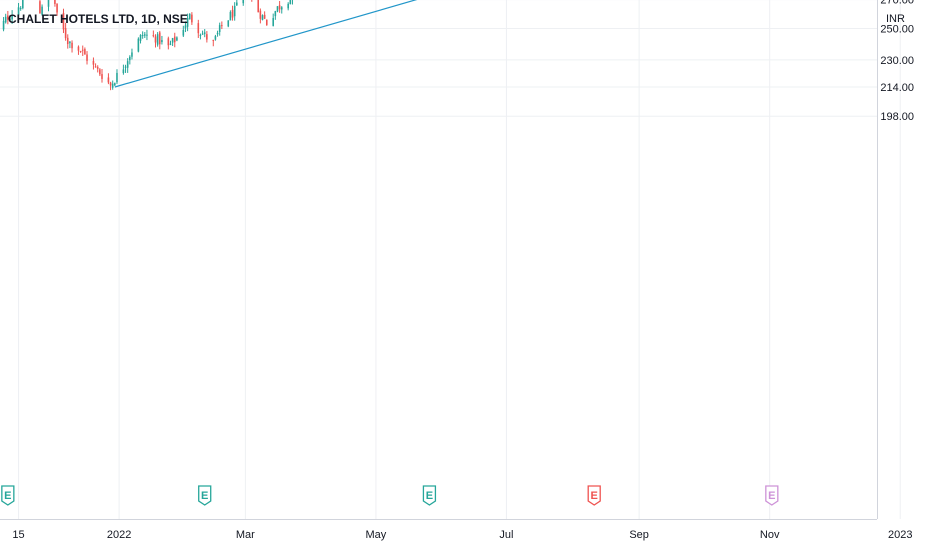  What do you see at coordinates (897, 88) in the screenshot?
I see `y-tick-label: 214.00` at bounding box center [897, 88].